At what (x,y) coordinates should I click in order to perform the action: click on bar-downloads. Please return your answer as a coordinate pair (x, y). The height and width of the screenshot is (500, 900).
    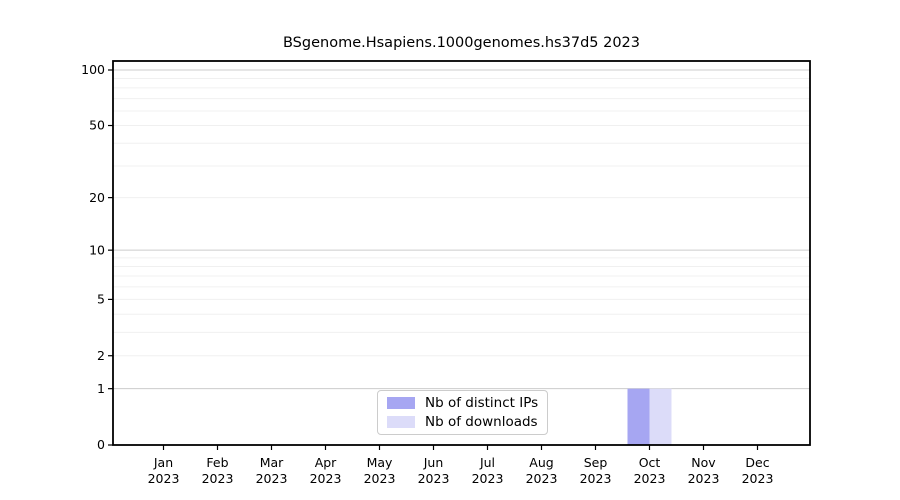
    Looking at the image, I should click on (660, 416).